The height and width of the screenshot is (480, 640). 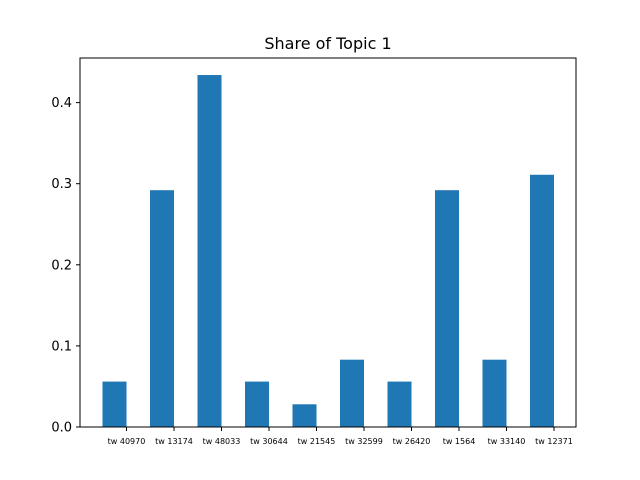 I want to click on y-tick-label: 0.0, so click(x=61, y=428).